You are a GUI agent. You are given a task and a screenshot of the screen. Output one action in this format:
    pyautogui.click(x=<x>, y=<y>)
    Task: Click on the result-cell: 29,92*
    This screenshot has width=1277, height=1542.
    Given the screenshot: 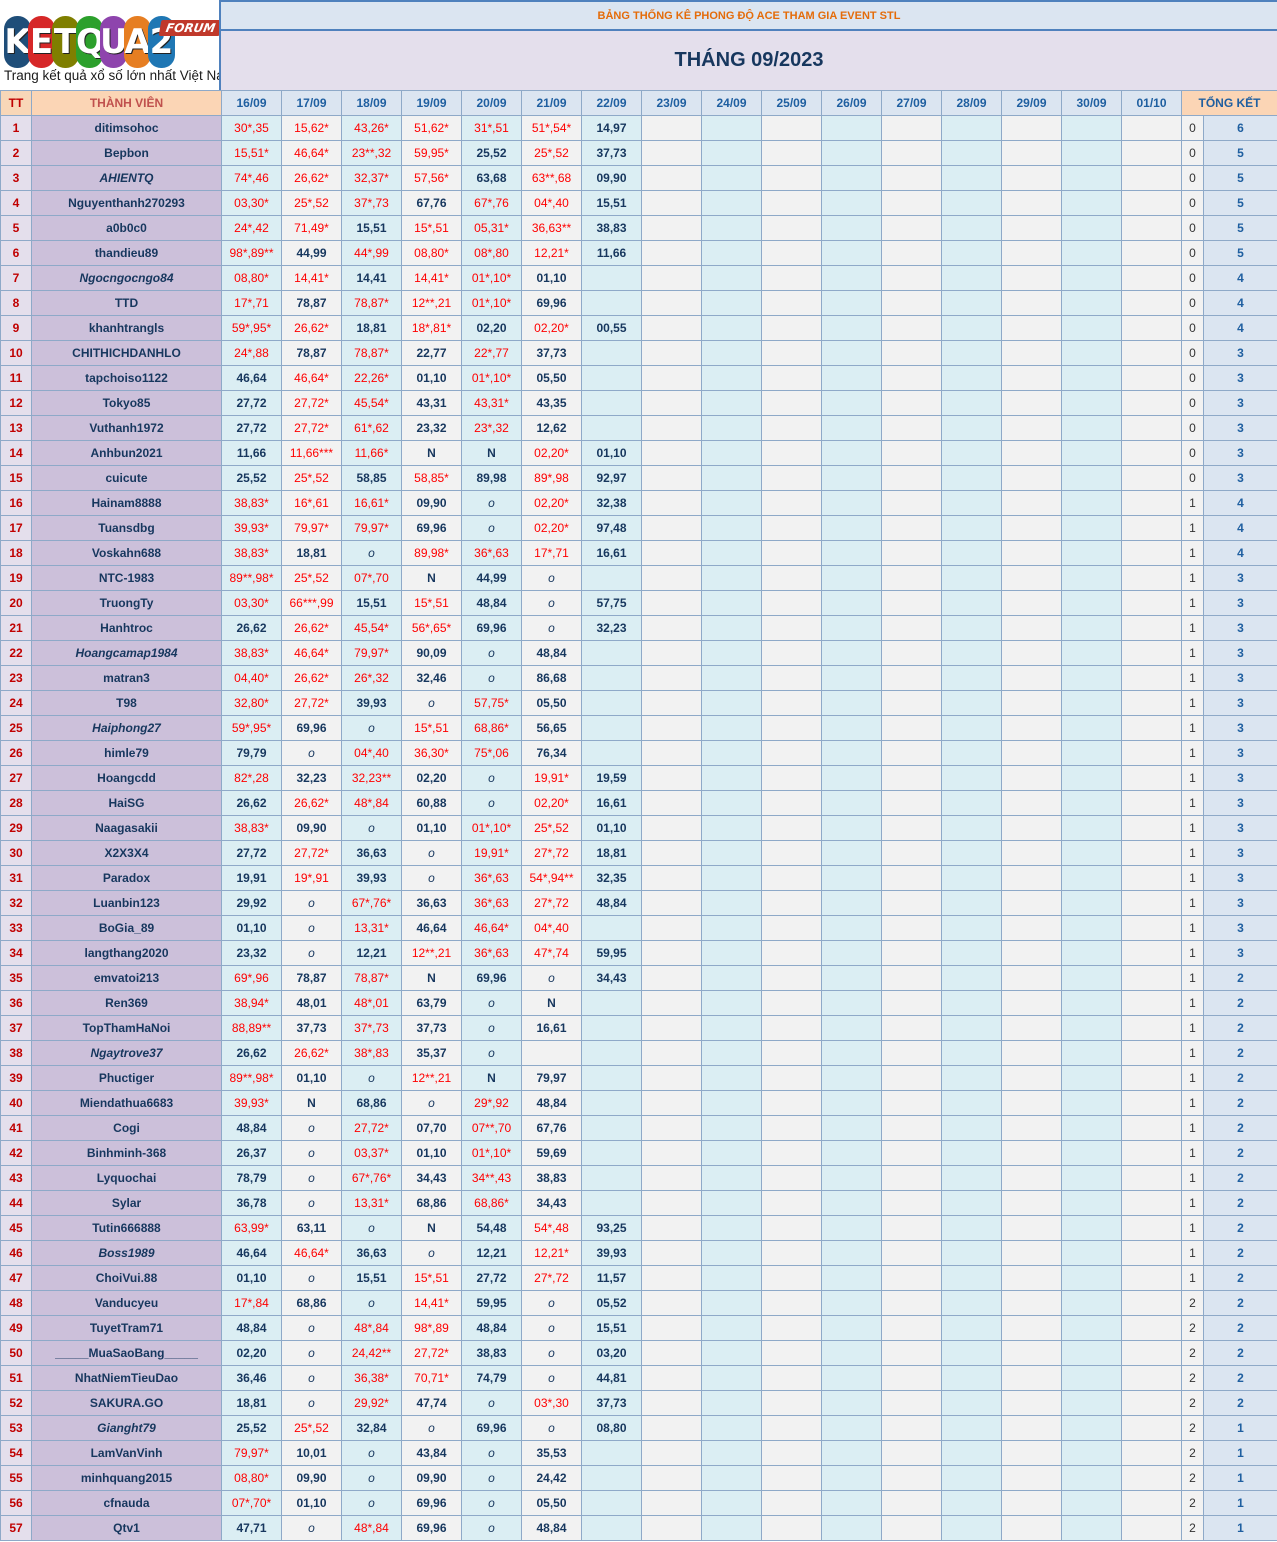 What is the action you would take?
    pyautogui.click(x=371, y=1403)
    